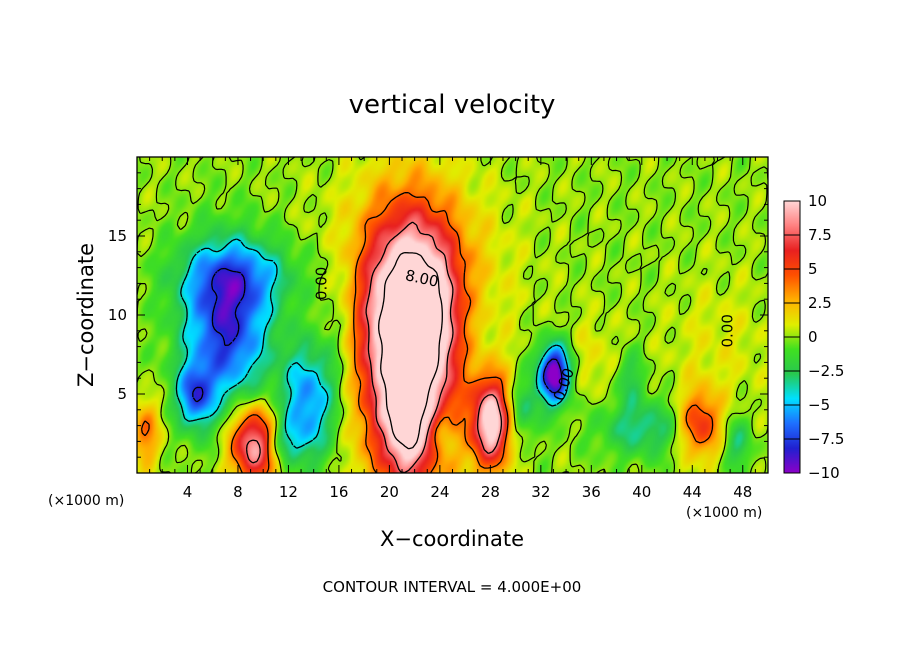 The width and height of the screenshot is (904, 654). What do you see at coordinates (238, 492) in the screenshot?
I see `x-tick-label: 8` at bounding box center [238, 492].